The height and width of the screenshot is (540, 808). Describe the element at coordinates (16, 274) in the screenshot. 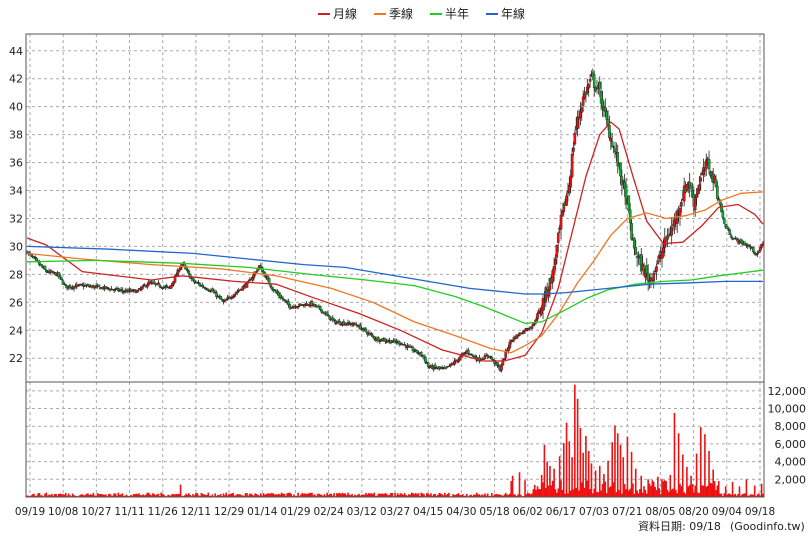

I see `price-tick-label: 28` at that location.